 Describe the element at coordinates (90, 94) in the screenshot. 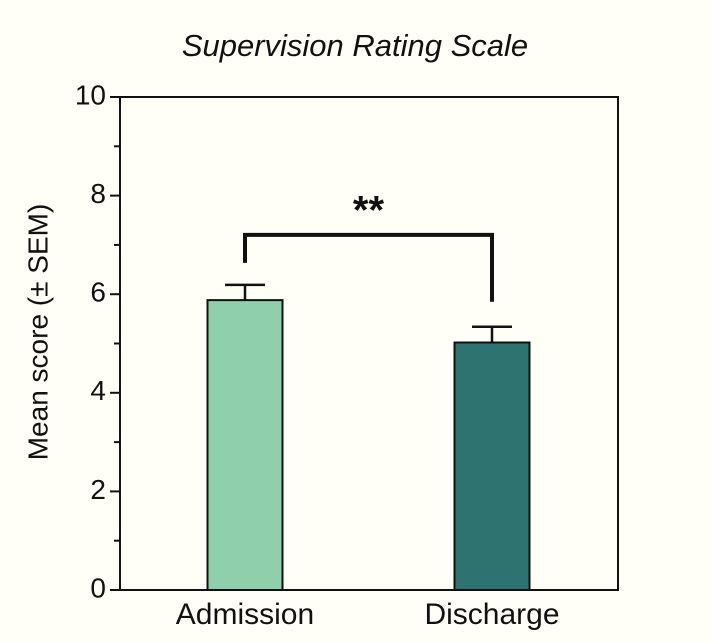

I see `y-tick-label: 10` at that location.